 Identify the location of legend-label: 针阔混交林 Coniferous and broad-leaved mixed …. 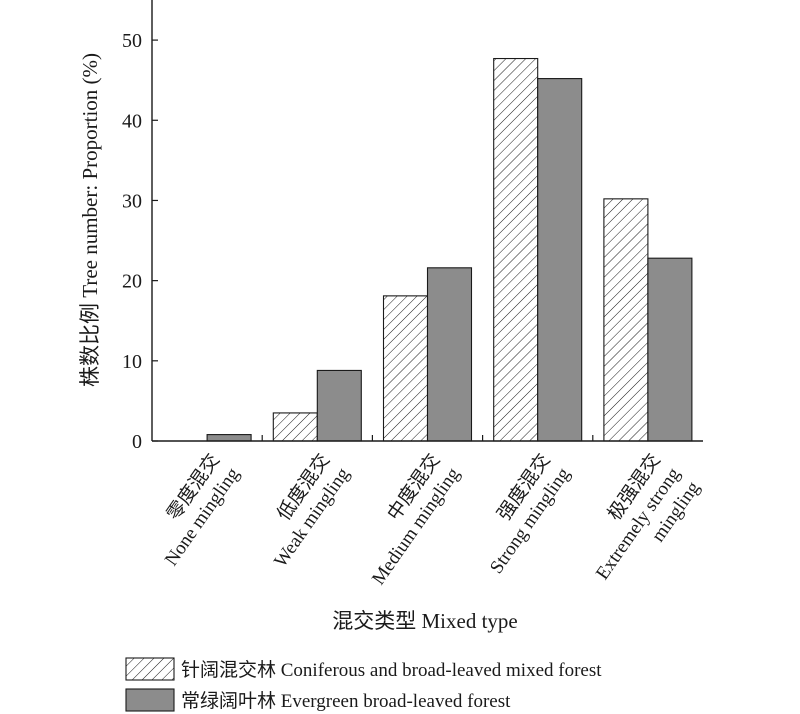
(391, 670).